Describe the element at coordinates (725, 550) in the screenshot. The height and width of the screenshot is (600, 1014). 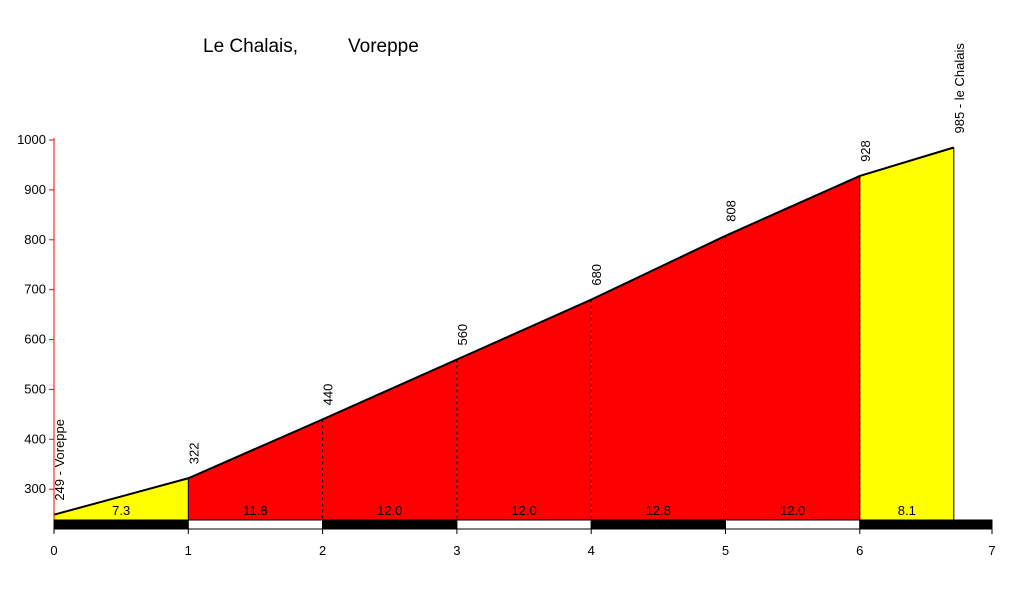
I see `x-tick-label: 5` at that location.